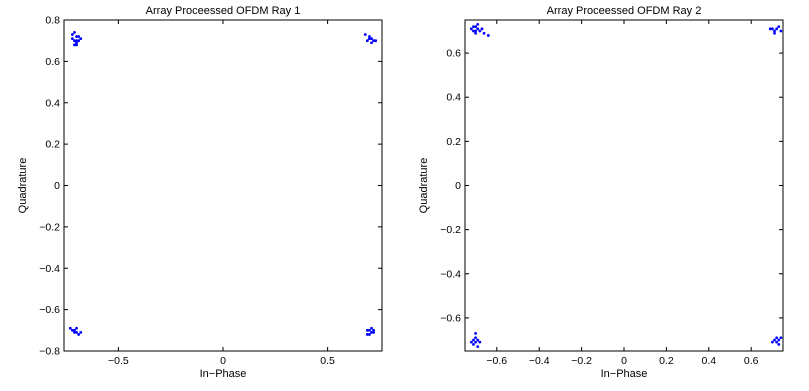 This screenshot has width=809, height=391. What do you see at coordinates (52, 21) in the screenshot?
I see `y-tick-label: 0.8` at bounding box center [52, 21].